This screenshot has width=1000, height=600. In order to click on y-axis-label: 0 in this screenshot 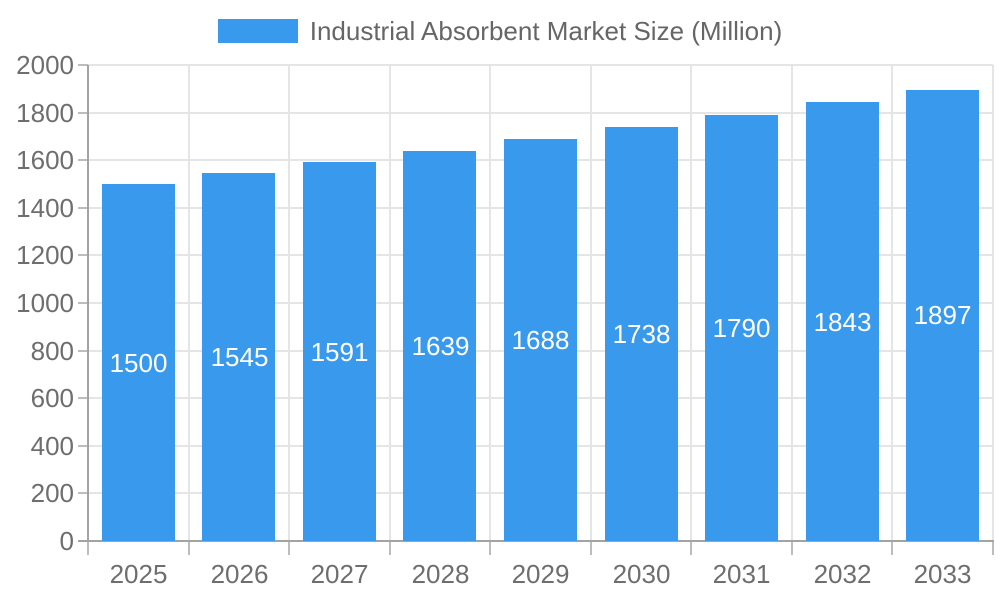, I will do `click(66, 541)`.